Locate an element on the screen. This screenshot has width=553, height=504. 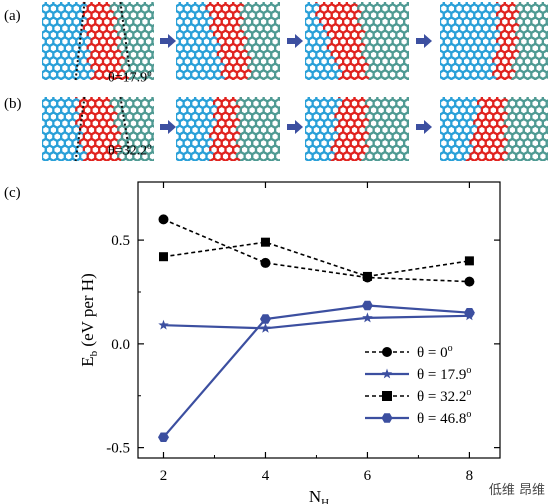
legend-item: θ = 46.8o is located at coordinates (418, 418).